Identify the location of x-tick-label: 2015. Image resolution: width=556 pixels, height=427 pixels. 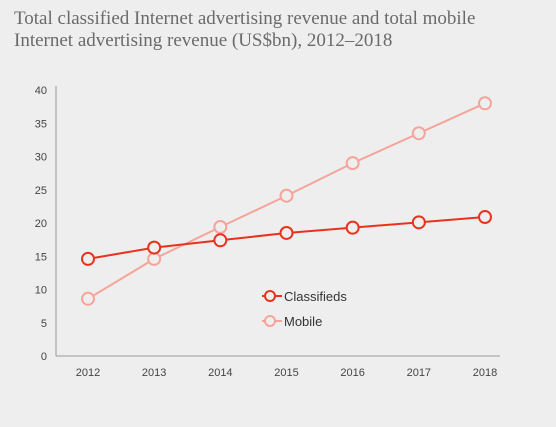
(286, 373).